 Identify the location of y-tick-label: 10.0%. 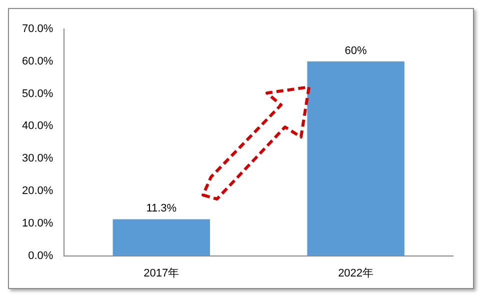
(38, 223).